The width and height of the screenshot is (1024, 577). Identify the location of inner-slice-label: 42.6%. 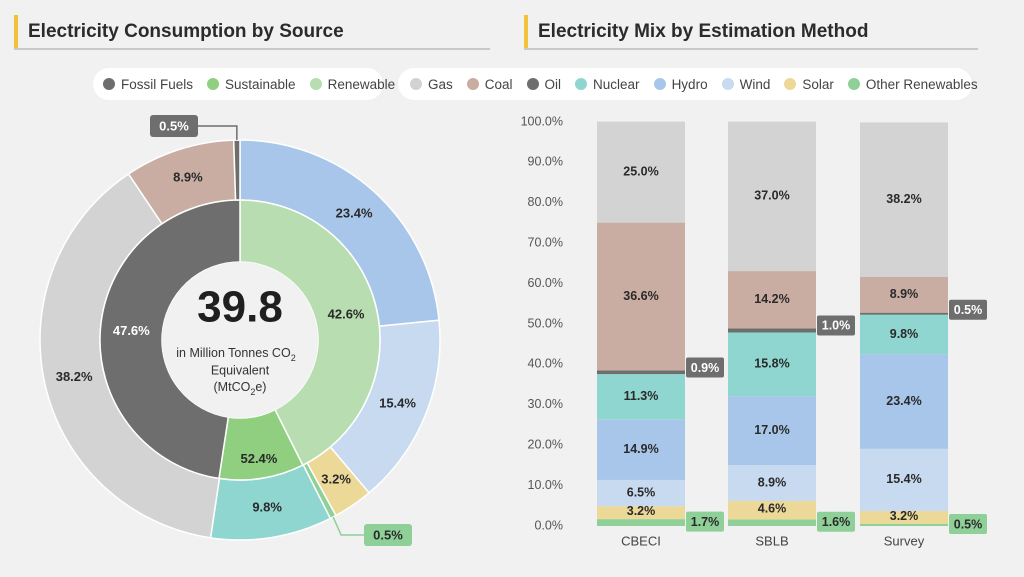
(346, 313).